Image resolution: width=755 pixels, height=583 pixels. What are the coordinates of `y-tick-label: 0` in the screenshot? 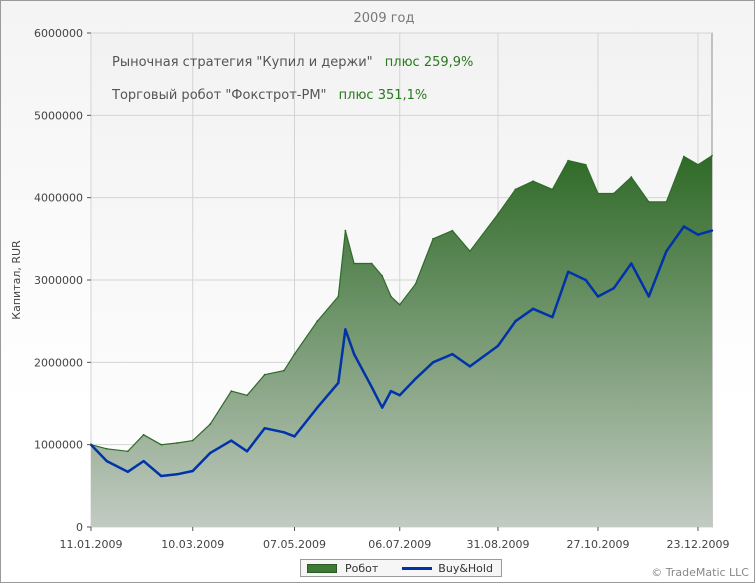 It's located at (79, 527).